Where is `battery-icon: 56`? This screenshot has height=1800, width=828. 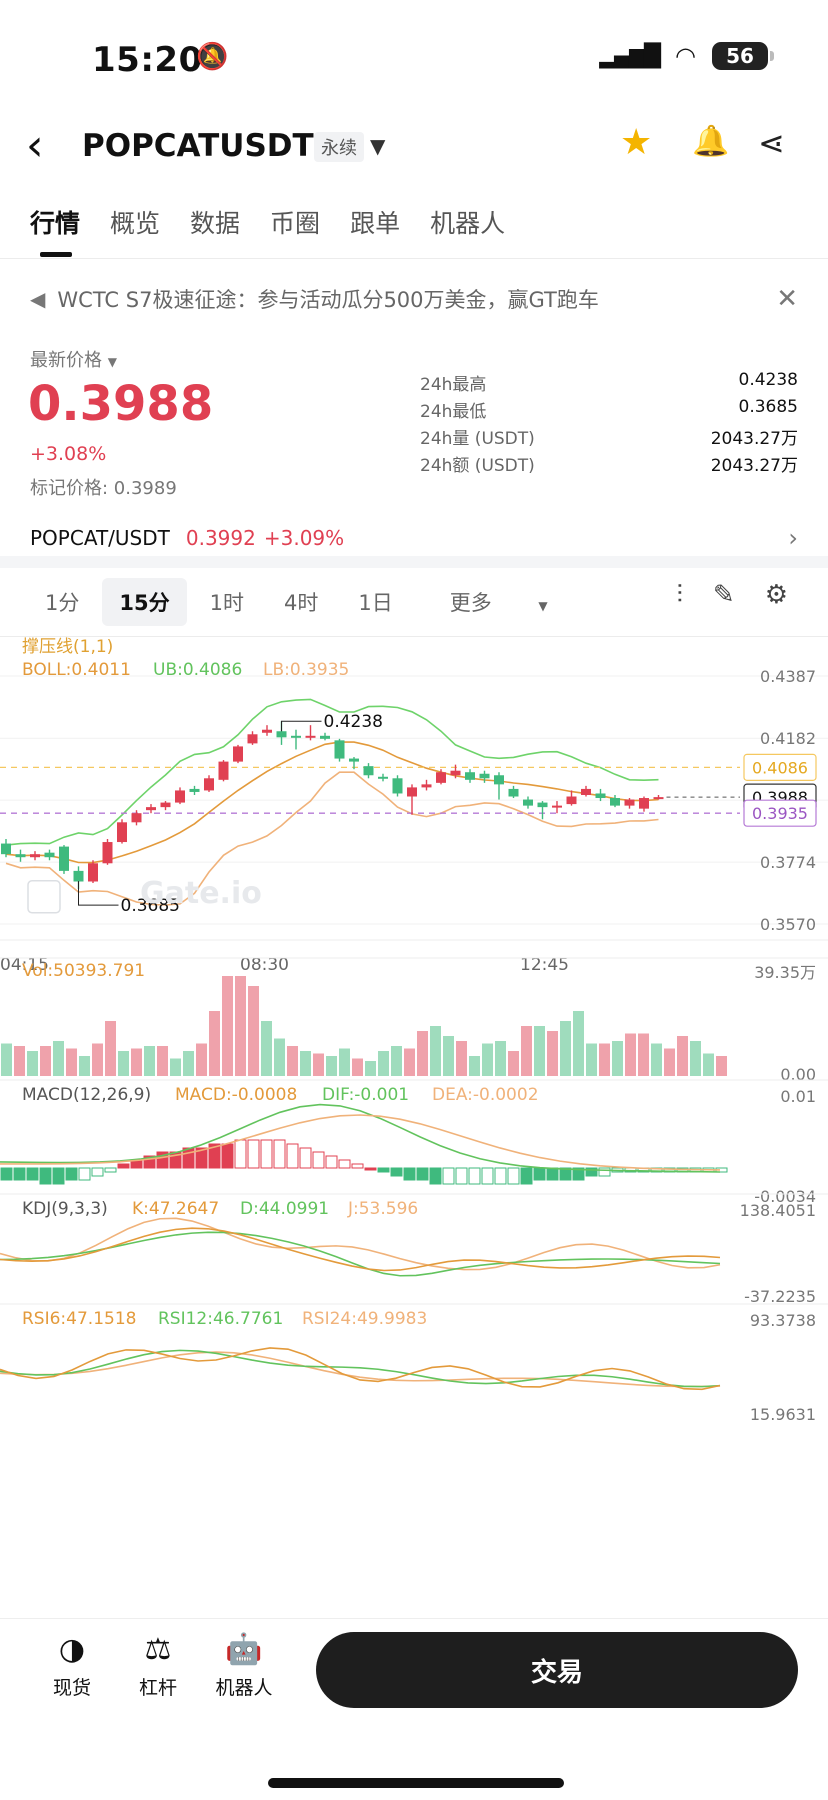 battery-icon: 56 is located at coordinates (743, 56).